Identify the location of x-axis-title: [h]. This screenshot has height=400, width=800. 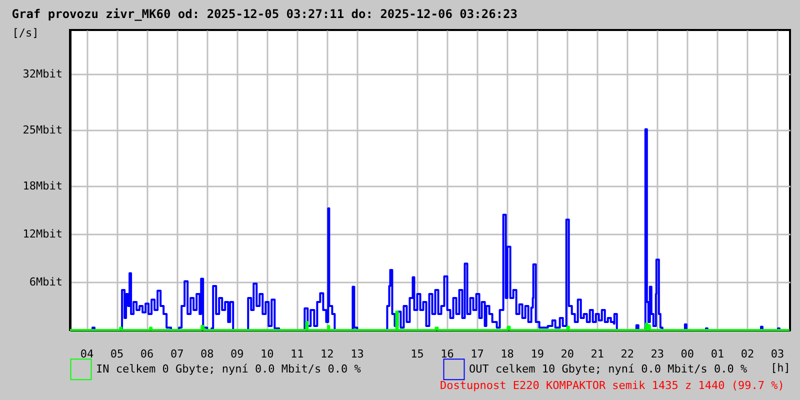
(780, 368).